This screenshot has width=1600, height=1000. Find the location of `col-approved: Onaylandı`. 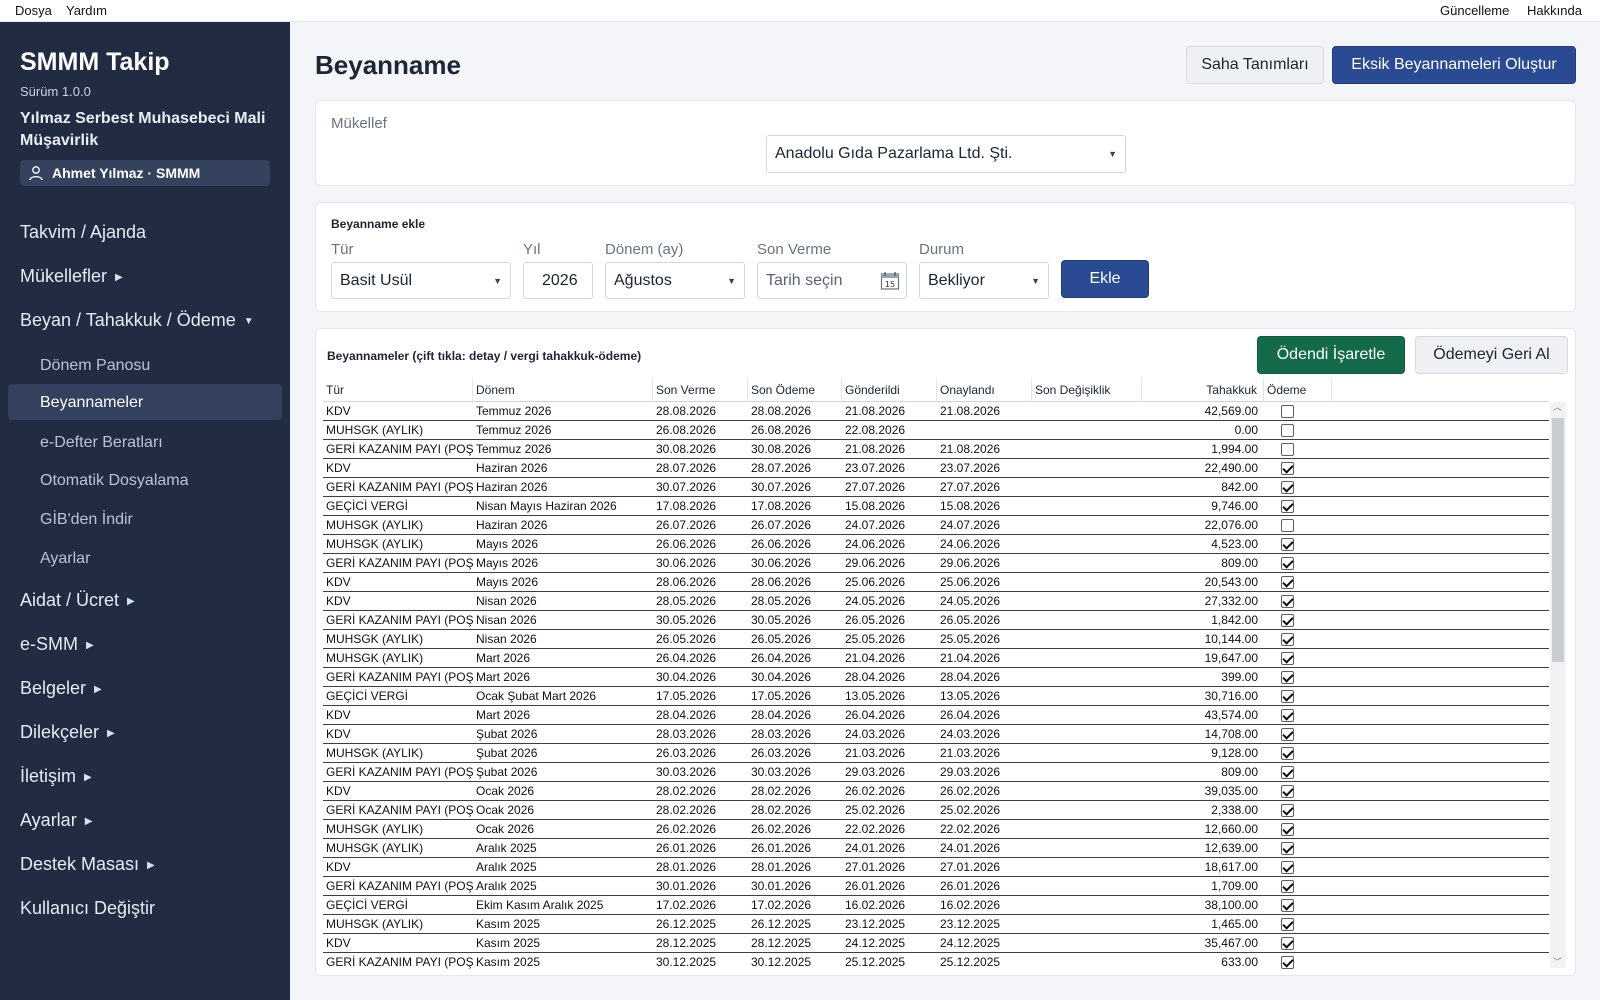

col-approved: Onaylandı is located at coordinates (984, 390).